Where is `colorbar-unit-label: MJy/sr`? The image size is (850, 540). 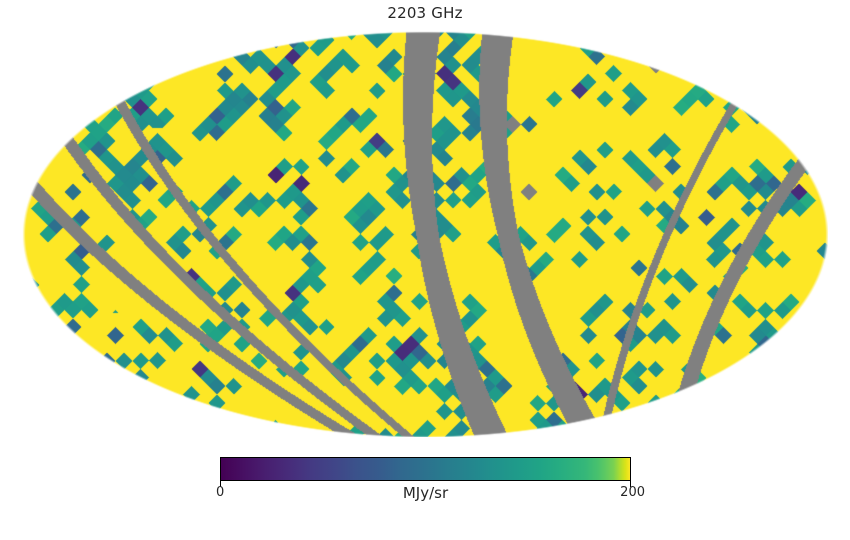
colorbar-unit-label: MJy/sr is located at coordinates (425, 493).